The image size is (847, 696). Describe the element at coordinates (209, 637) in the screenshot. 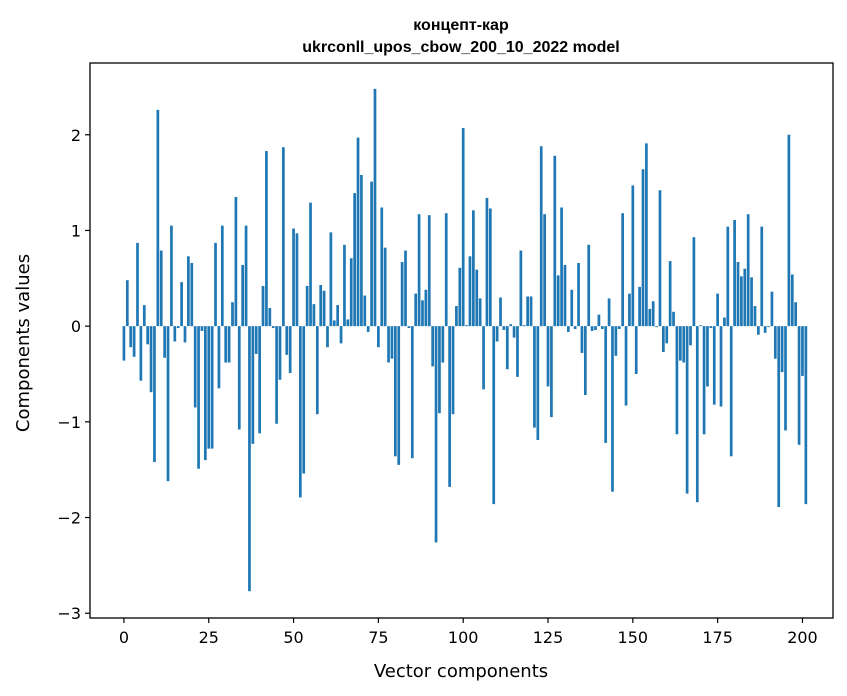

I see `x-tick-label: 25` at that location.